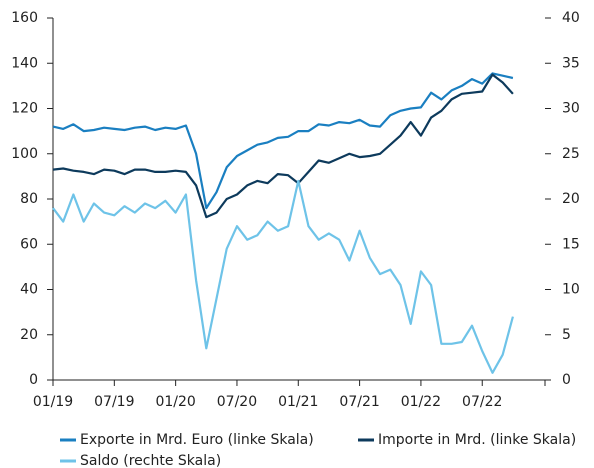 The width and height of the screenshot is (594, 468). I want to click on y2-tick-label: 20, so click(571, 199).